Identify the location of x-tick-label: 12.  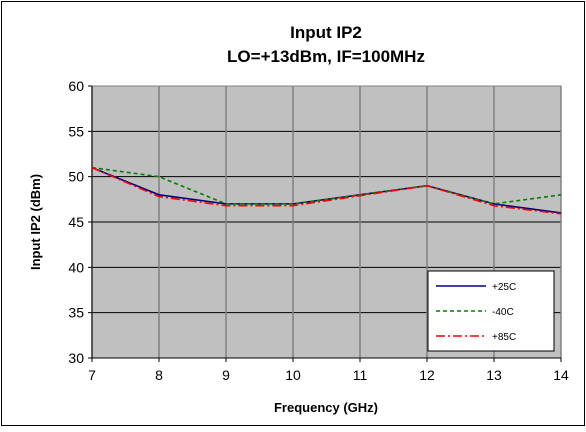
(427, 375).